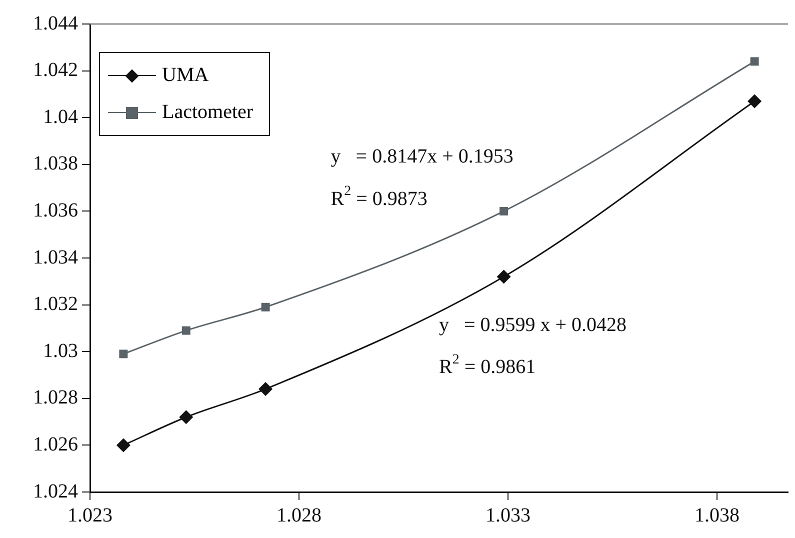 This screenshot has height=538, width=795. I want to click on x-tick-label: 1.033, so click(507, 515).